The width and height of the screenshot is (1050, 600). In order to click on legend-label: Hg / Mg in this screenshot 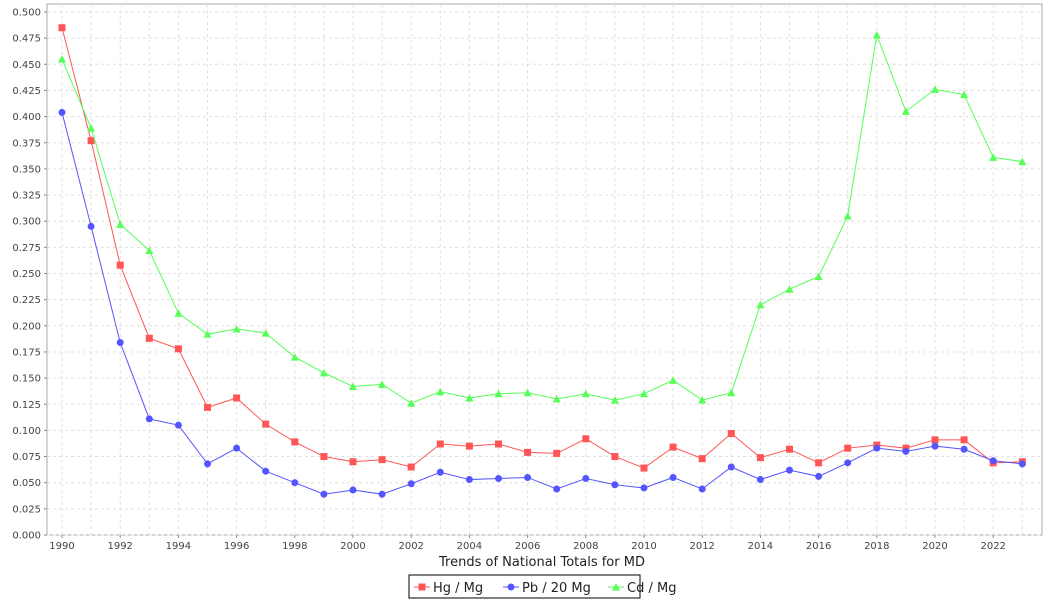, I will do `click(458, 588)`.